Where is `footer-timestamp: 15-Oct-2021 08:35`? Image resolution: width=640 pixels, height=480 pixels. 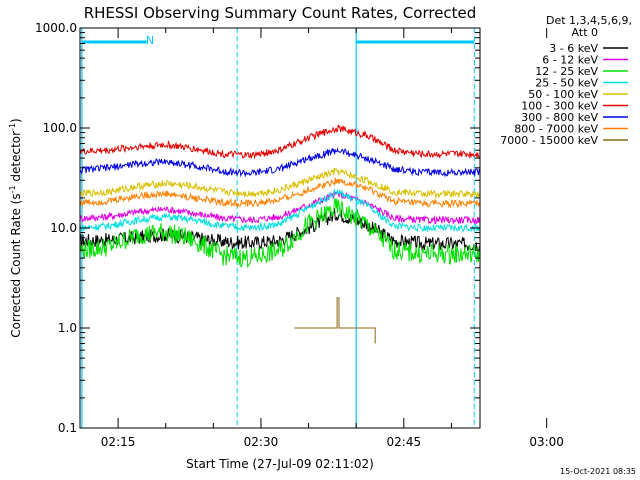
footer-timestamp: 15-Oct-2021 08:35 is located at coordinates (598, 471).